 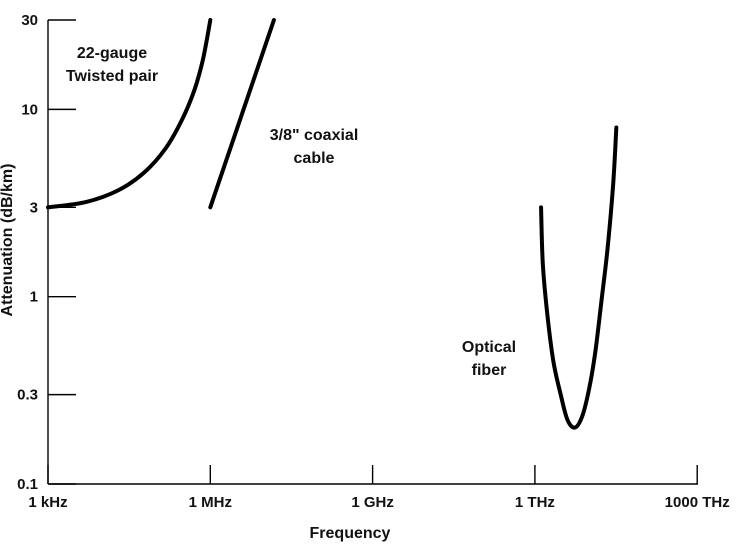 I want to click on annotation-line: 22-gauge, so click(x=112, y=53).